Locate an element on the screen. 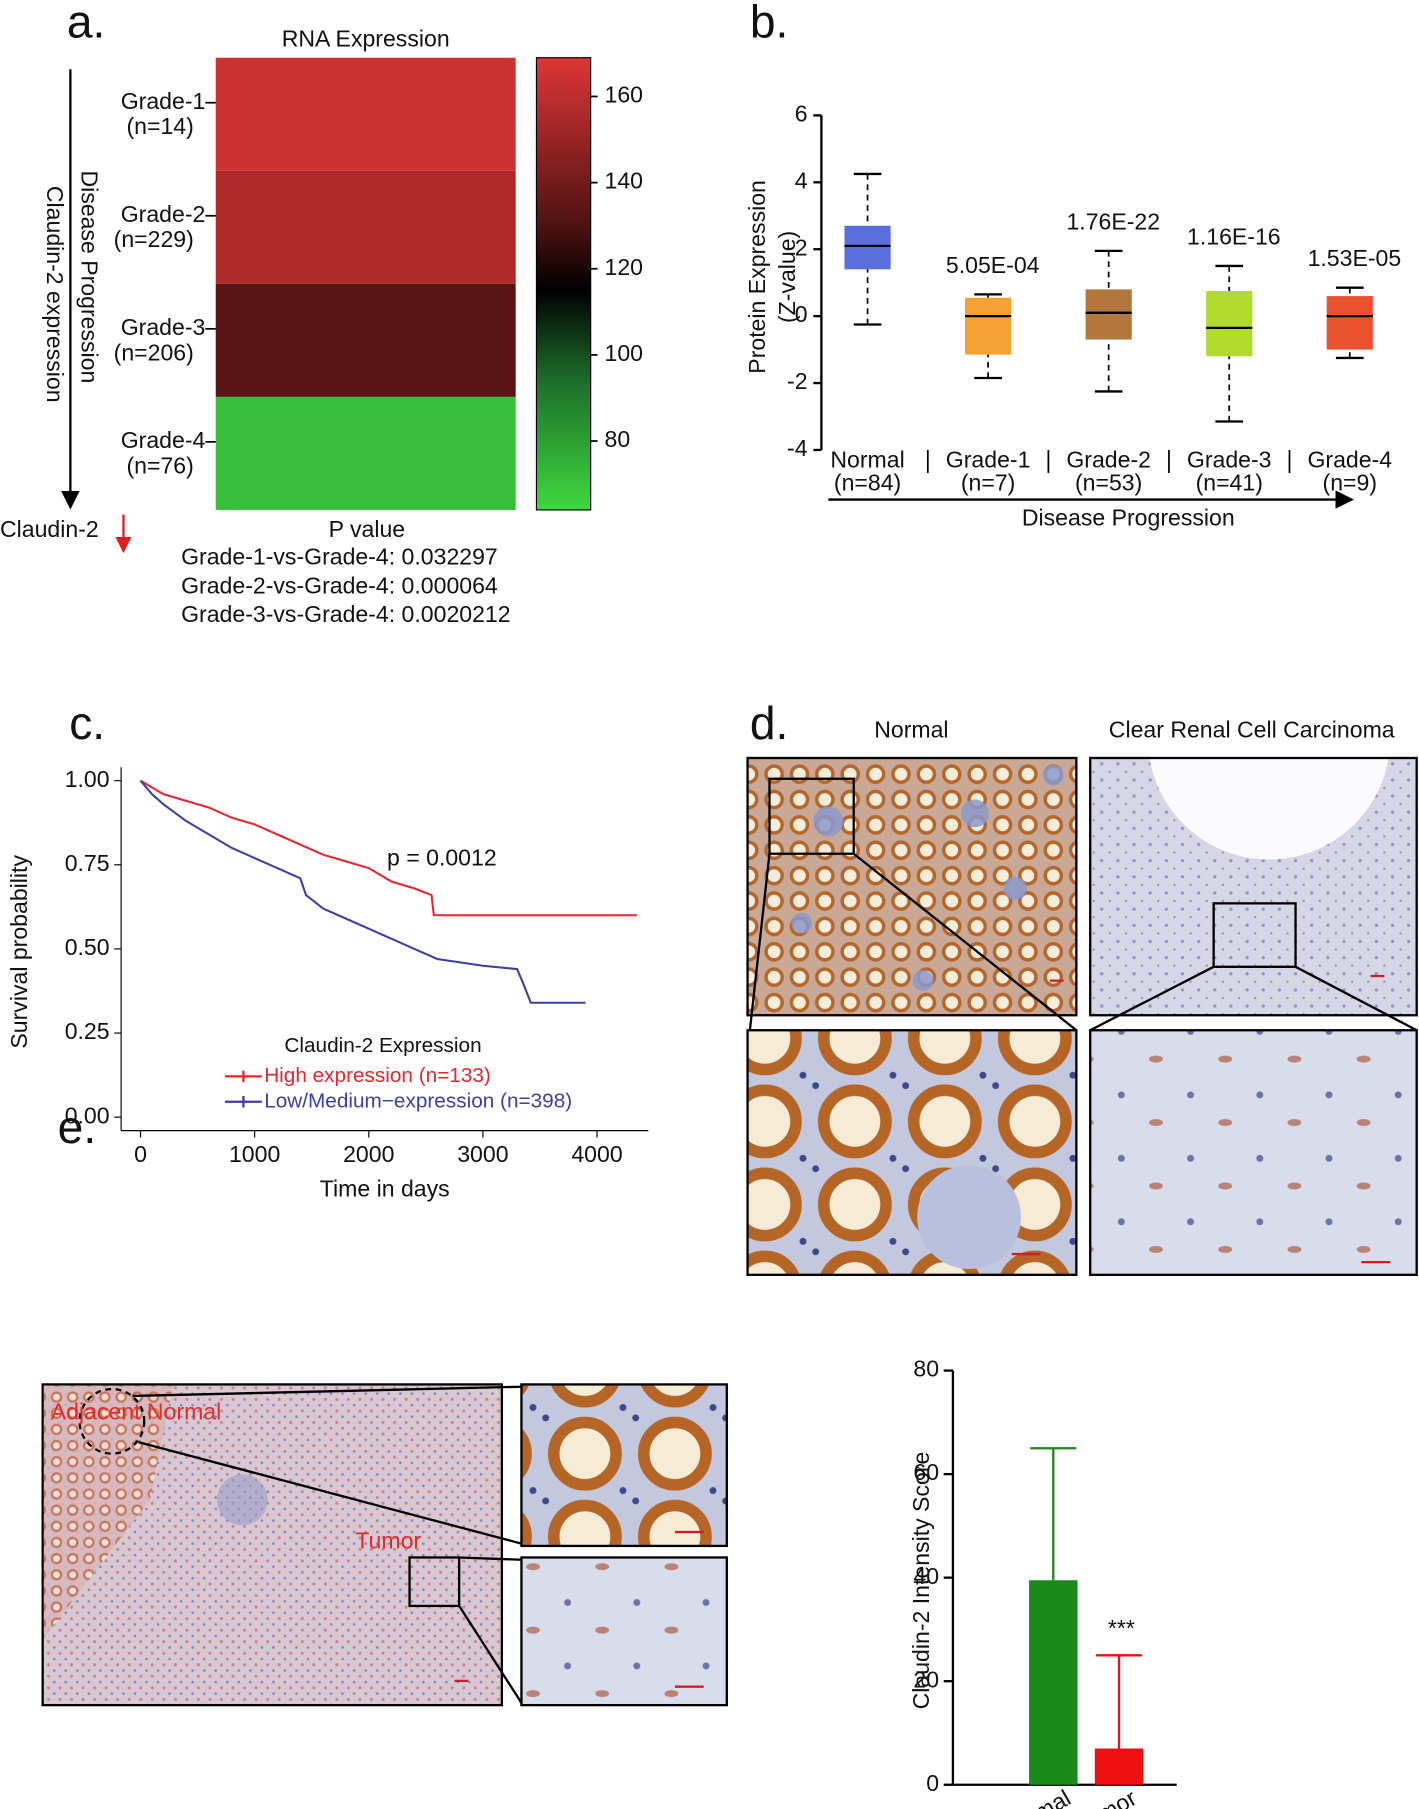  row-label: Grade-2 is located at coordinates (163, 214).